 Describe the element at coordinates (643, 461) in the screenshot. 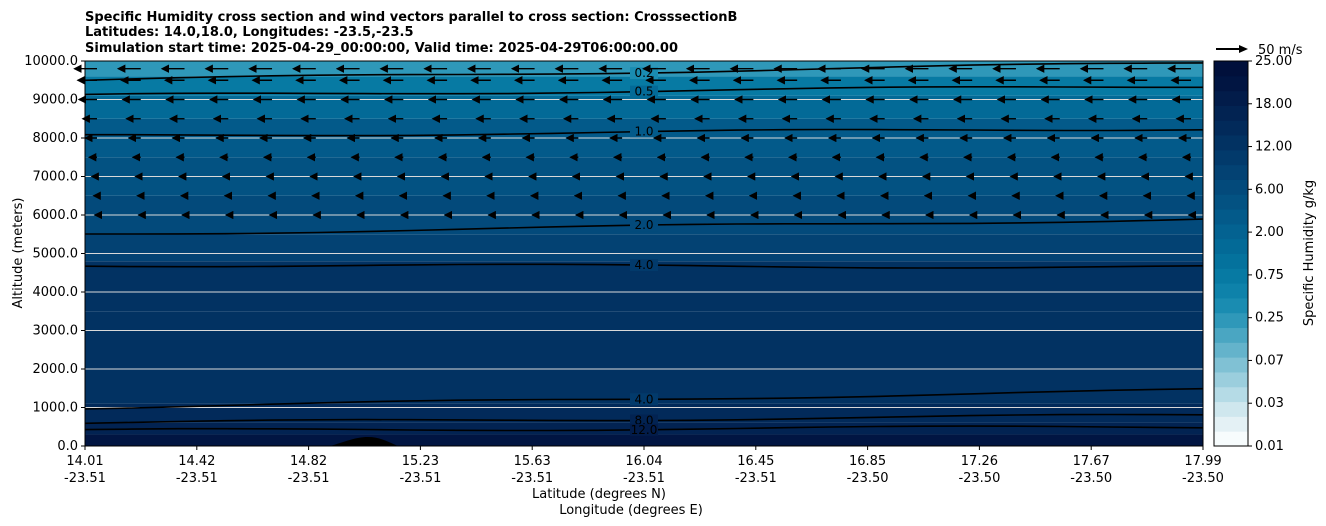

I see `x-tick-lat-5: 16.04` at that location.